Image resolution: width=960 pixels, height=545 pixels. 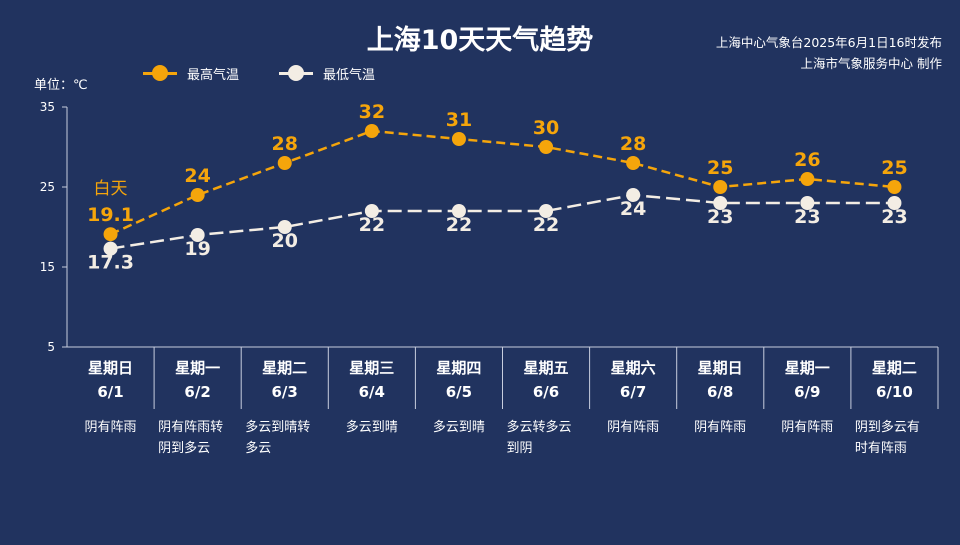 I want to click on day-column: 星期二 6/10 阴到多云有时有阵雨, so click(x=894, y=403).